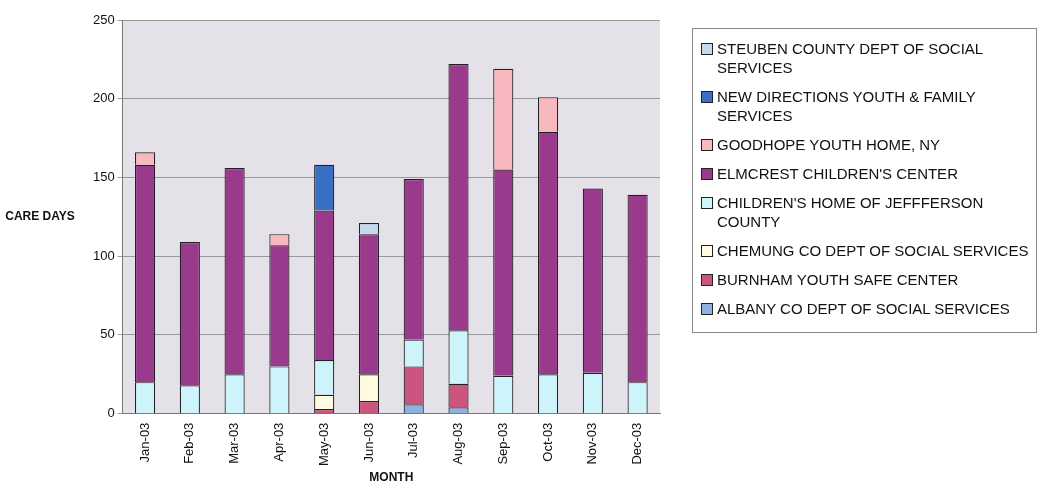 This screenshot has height=487, width=1053. What do you see at coordinates (391, 477) in the screenshot?
I see `x-axis-title: MONTH` at bounding box center [391, 477].